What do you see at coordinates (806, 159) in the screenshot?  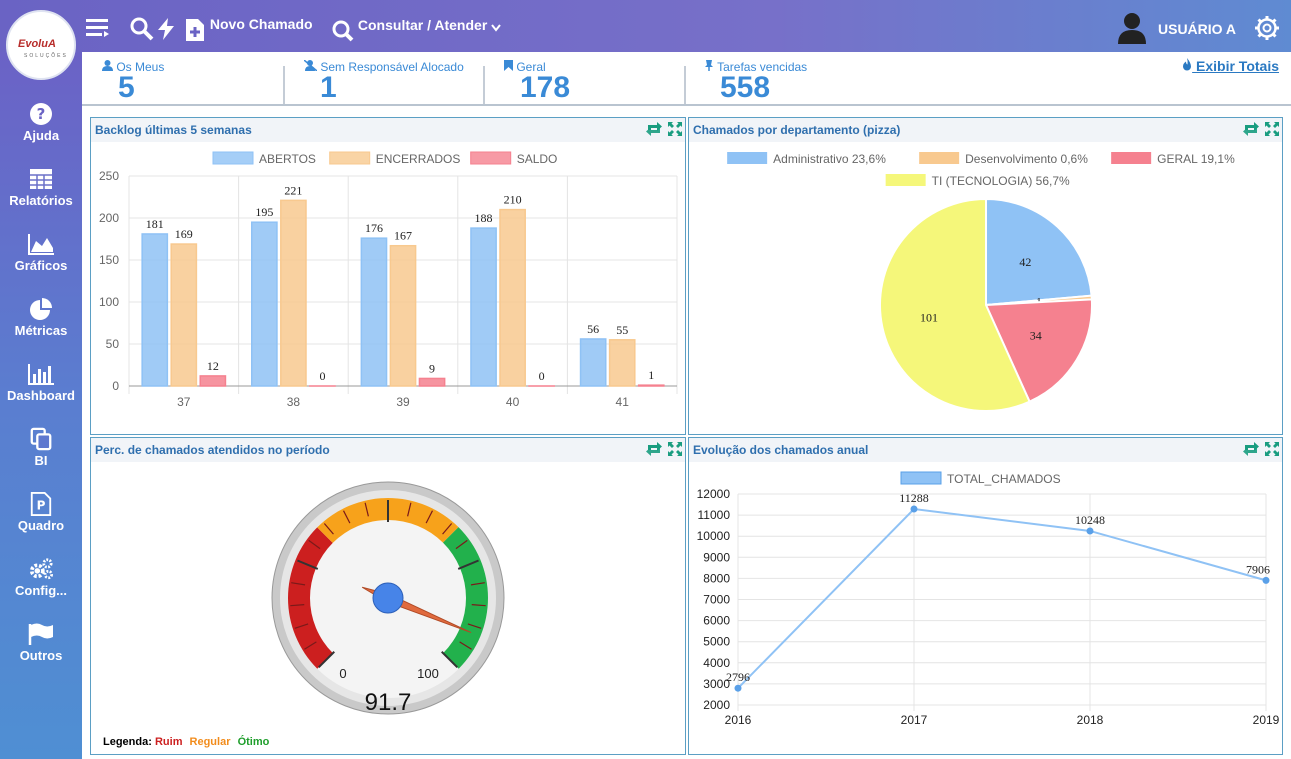 I see `legend-item: Administrativo 23,6%` at bounding box center [806, 159].